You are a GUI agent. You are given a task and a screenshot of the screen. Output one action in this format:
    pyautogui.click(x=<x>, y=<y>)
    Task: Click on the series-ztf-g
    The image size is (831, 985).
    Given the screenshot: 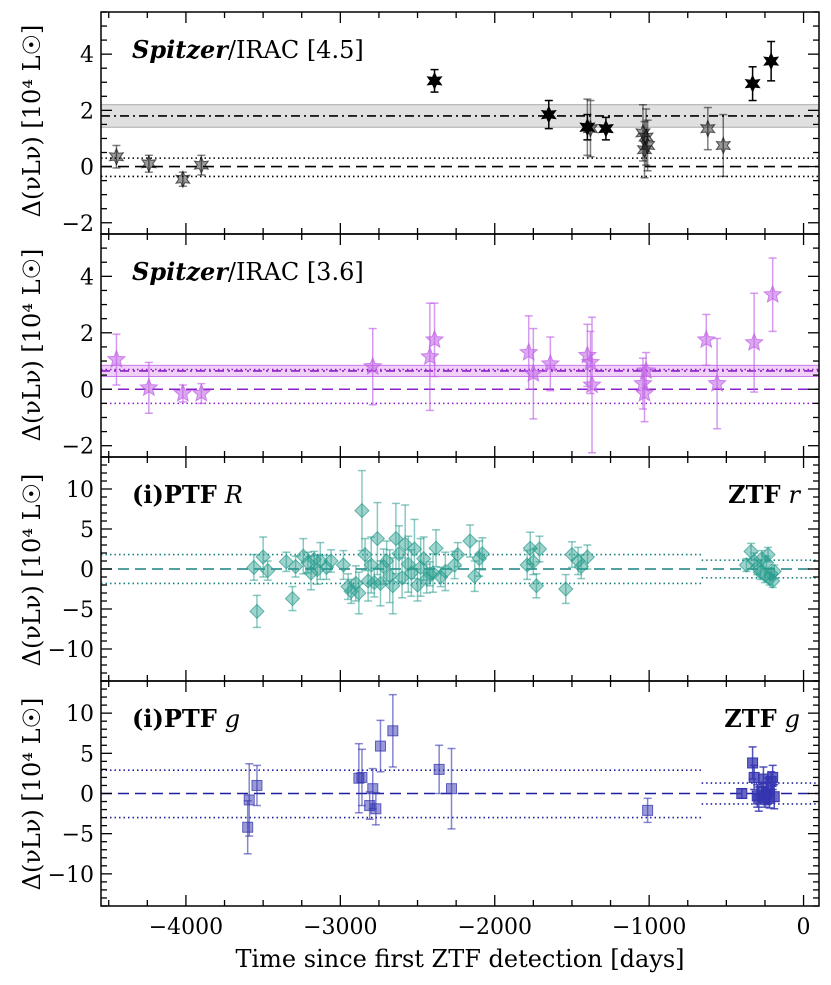 What is the action you would take?
    pyautogui.click(x=758, y=779)
    